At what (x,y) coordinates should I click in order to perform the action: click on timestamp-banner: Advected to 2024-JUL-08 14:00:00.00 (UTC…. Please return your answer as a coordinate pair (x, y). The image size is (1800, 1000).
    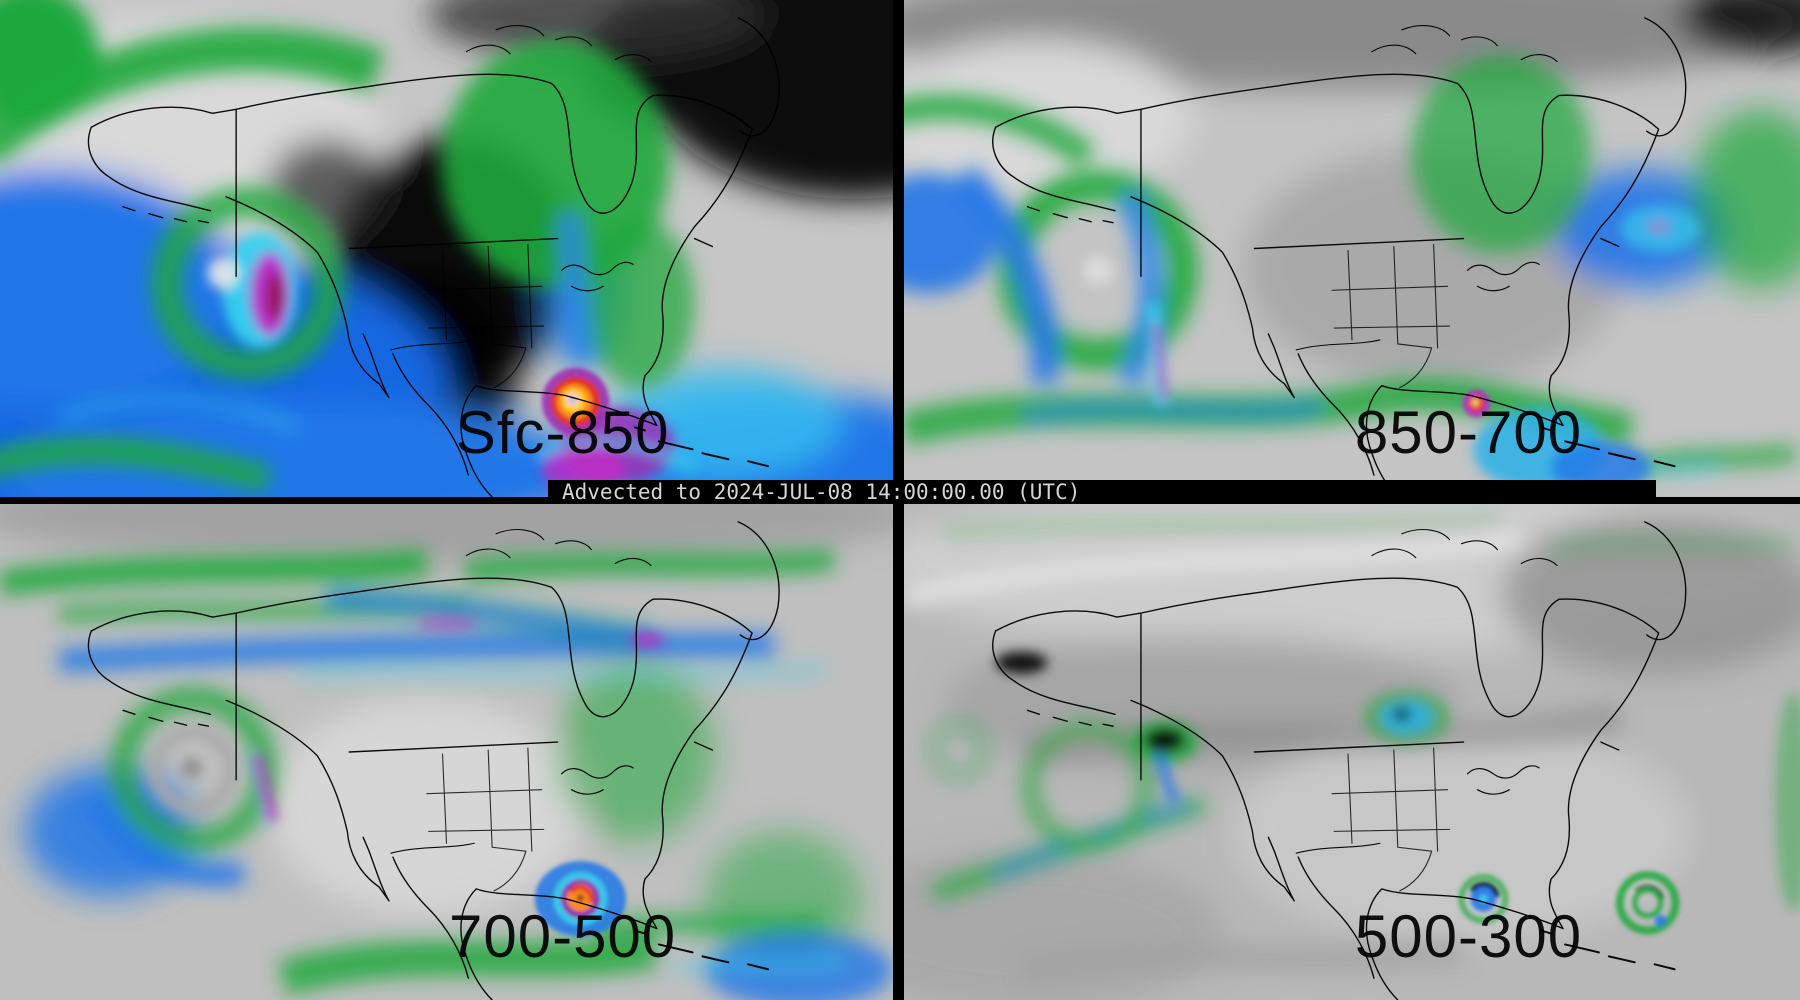
    Looking at the image, I should click on (1102, 492).